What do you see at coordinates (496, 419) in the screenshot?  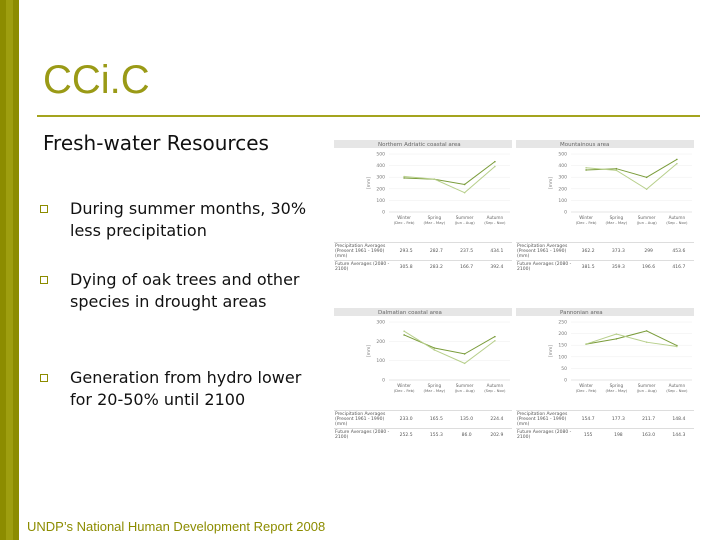 I see `data-label: 224.4` at bounding box center [496, 419].